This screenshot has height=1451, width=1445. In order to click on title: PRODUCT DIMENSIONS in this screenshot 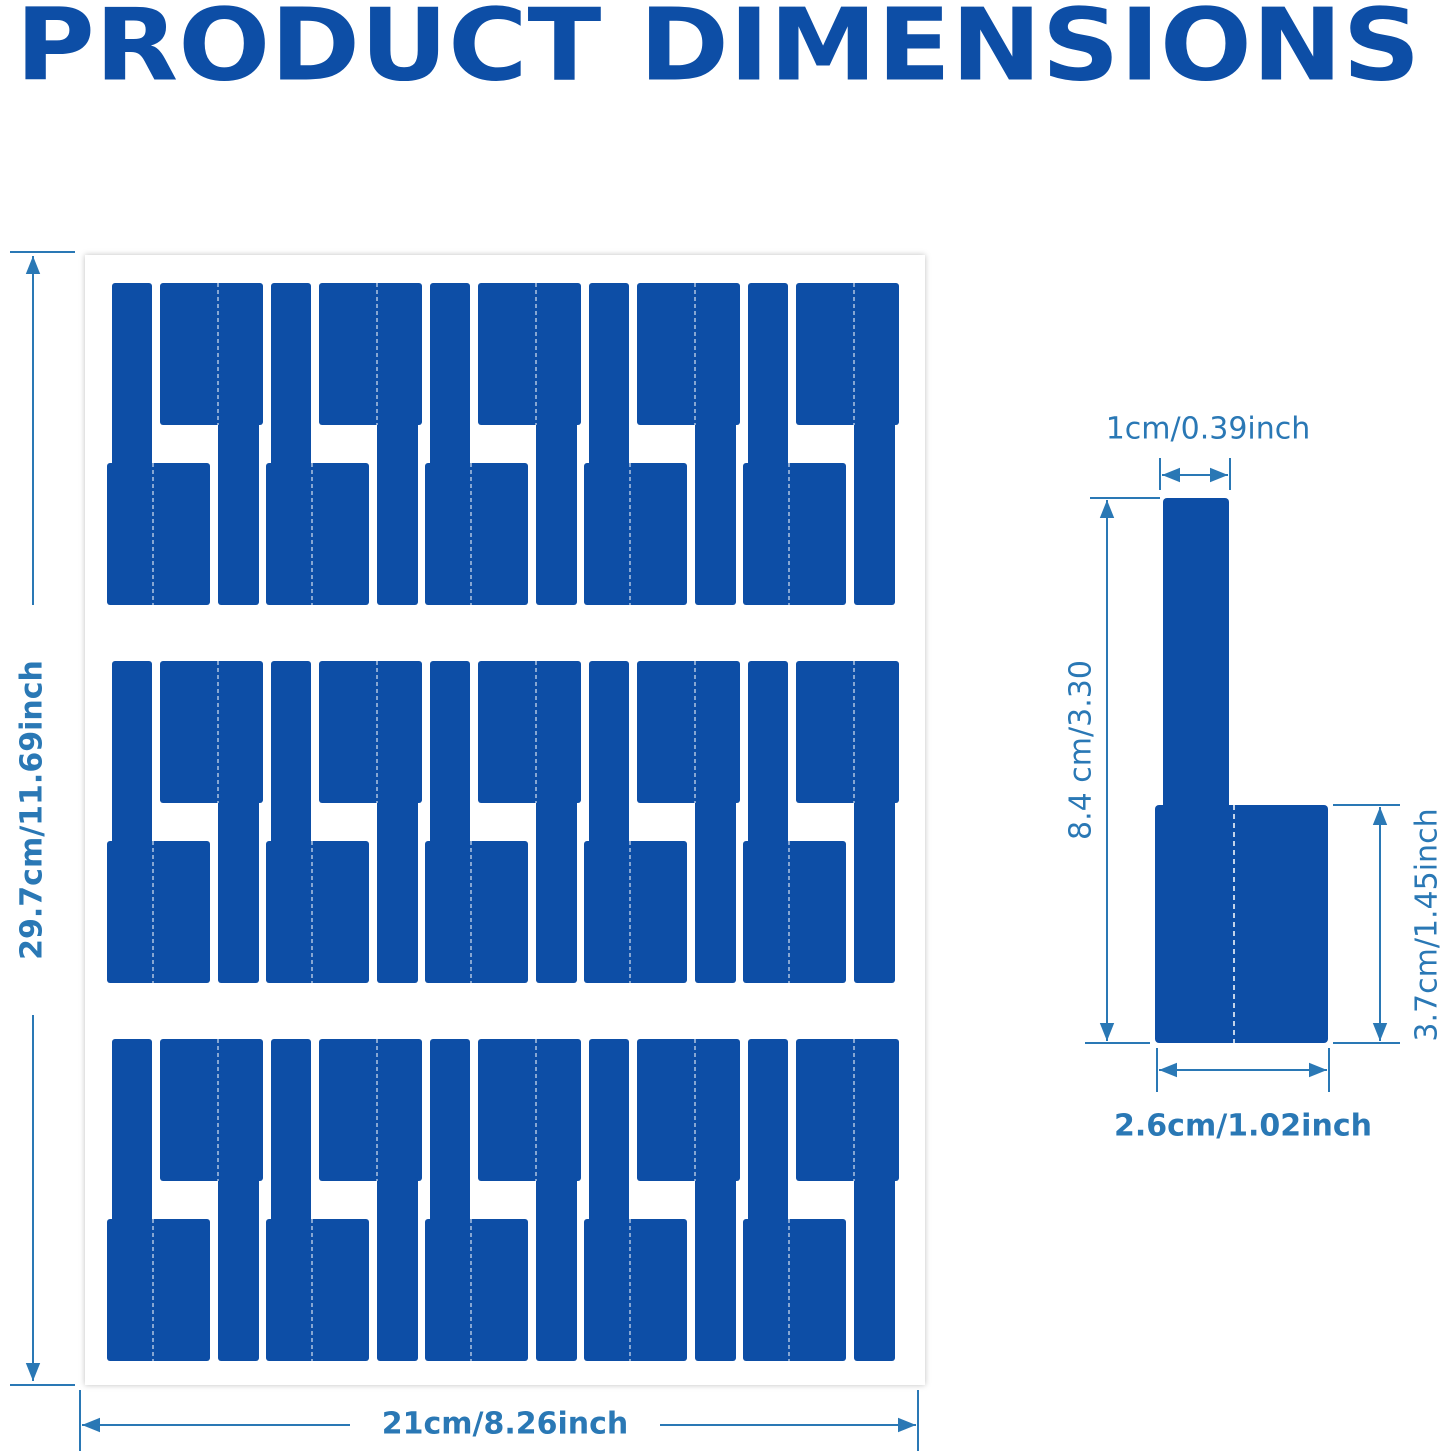, I will do `click(718, 51)`.